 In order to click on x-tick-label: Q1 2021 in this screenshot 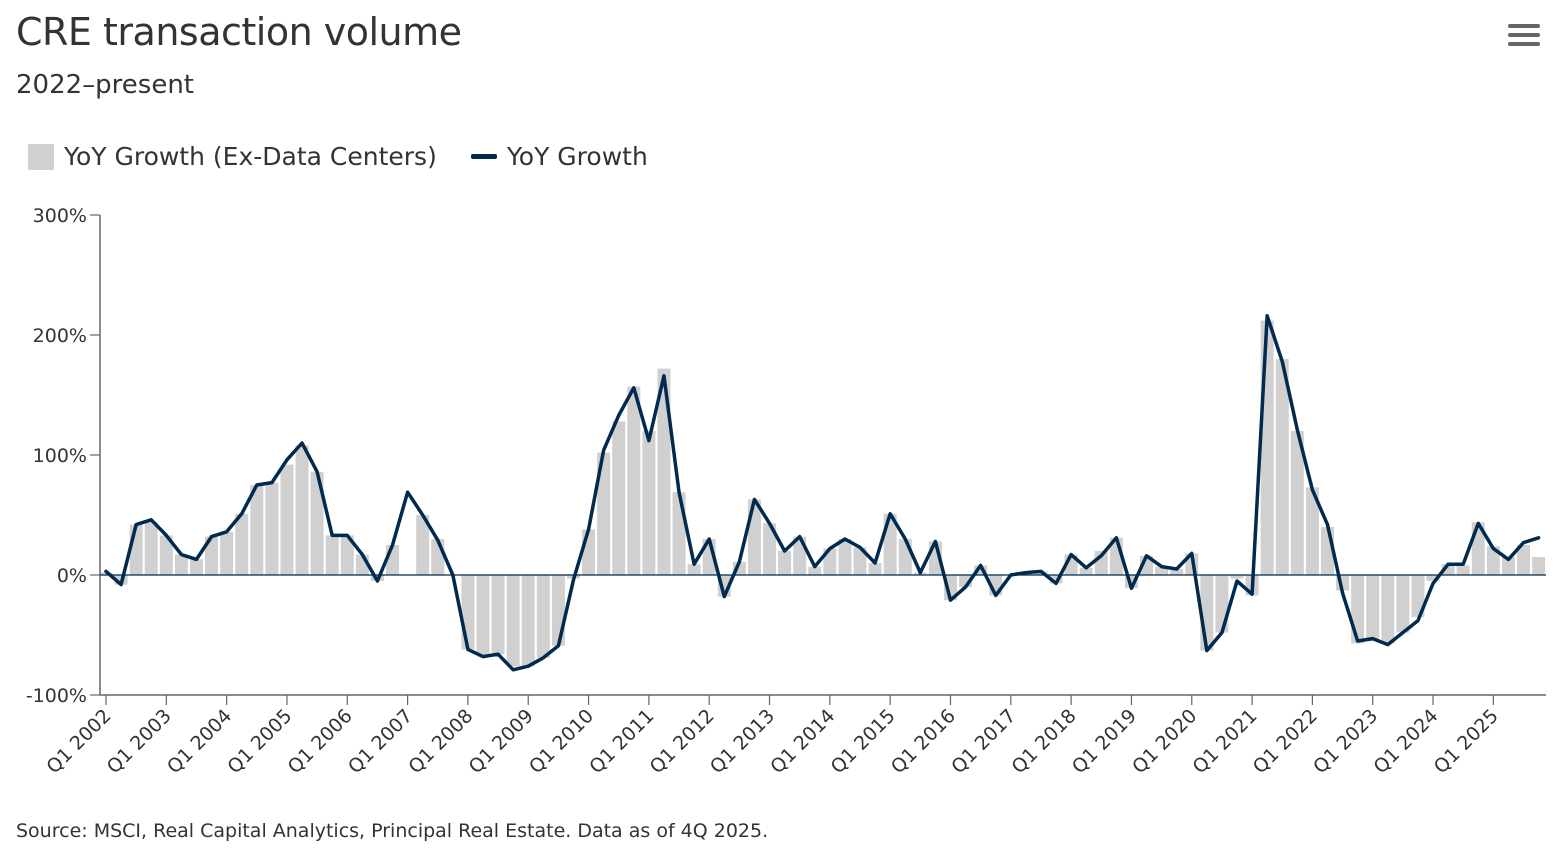, I will do `click(1224, 741)`.